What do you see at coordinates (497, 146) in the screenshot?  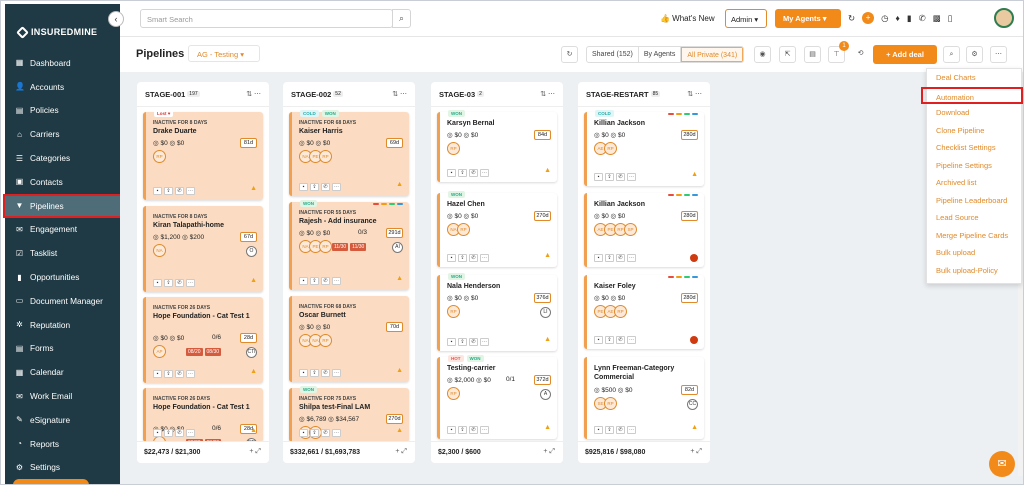 I see `deal-card: WON Karsyn Bernal ◎ $0 ◎ $0 84d RP ▪ ⇪ ✆ ⋯ ▲` at bounding box center [497, 146].